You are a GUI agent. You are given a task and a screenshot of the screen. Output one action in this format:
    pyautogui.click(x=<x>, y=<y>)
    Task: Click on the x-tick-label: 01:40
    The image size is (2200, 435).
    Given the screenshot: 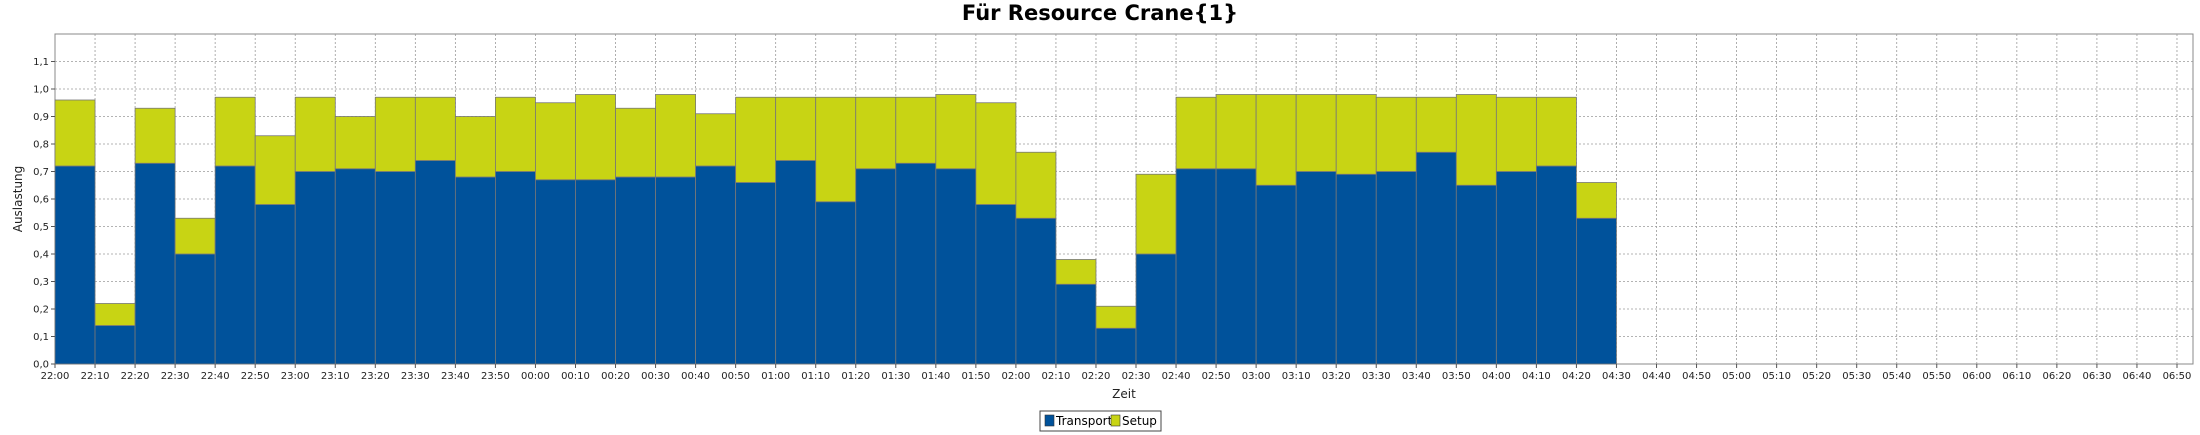 What is the action you would take?
    pyautogui.click(x=935, y=376)
    